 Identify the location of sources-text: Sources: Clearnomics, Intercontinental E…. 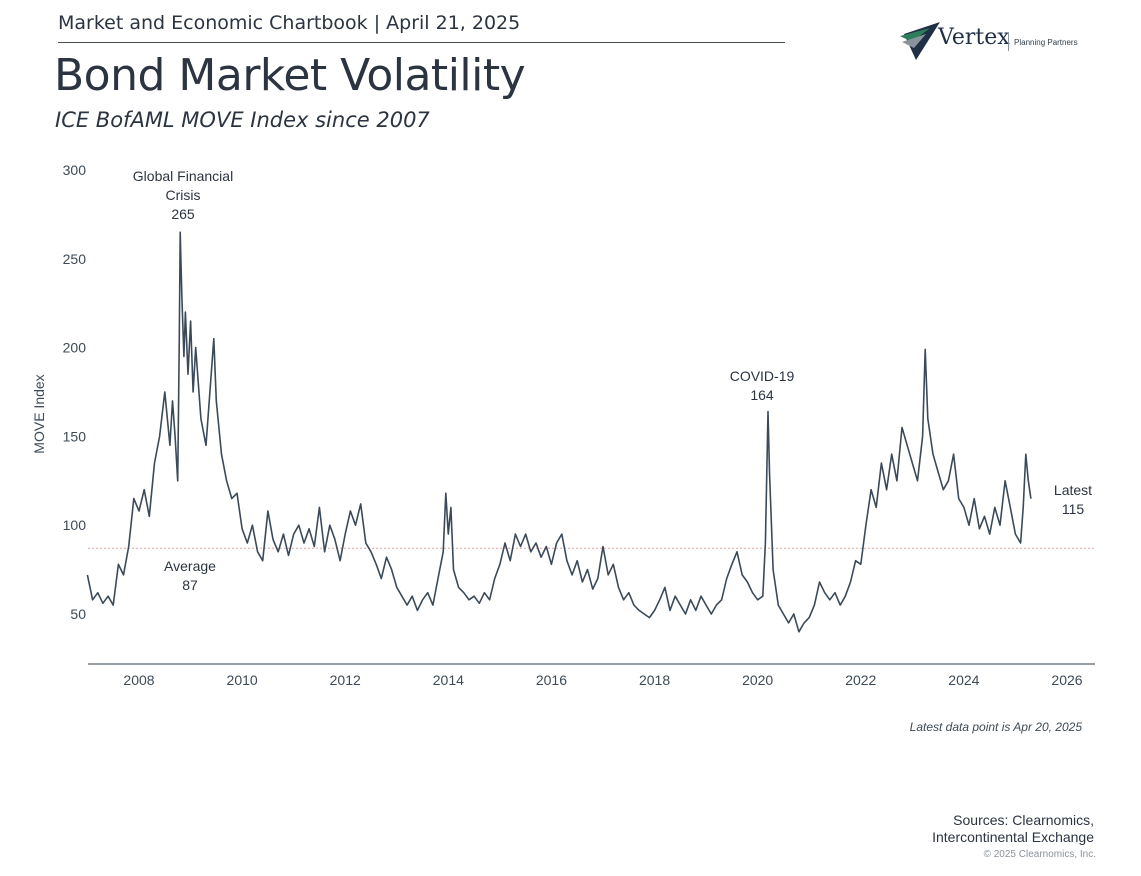
(1013, 829).